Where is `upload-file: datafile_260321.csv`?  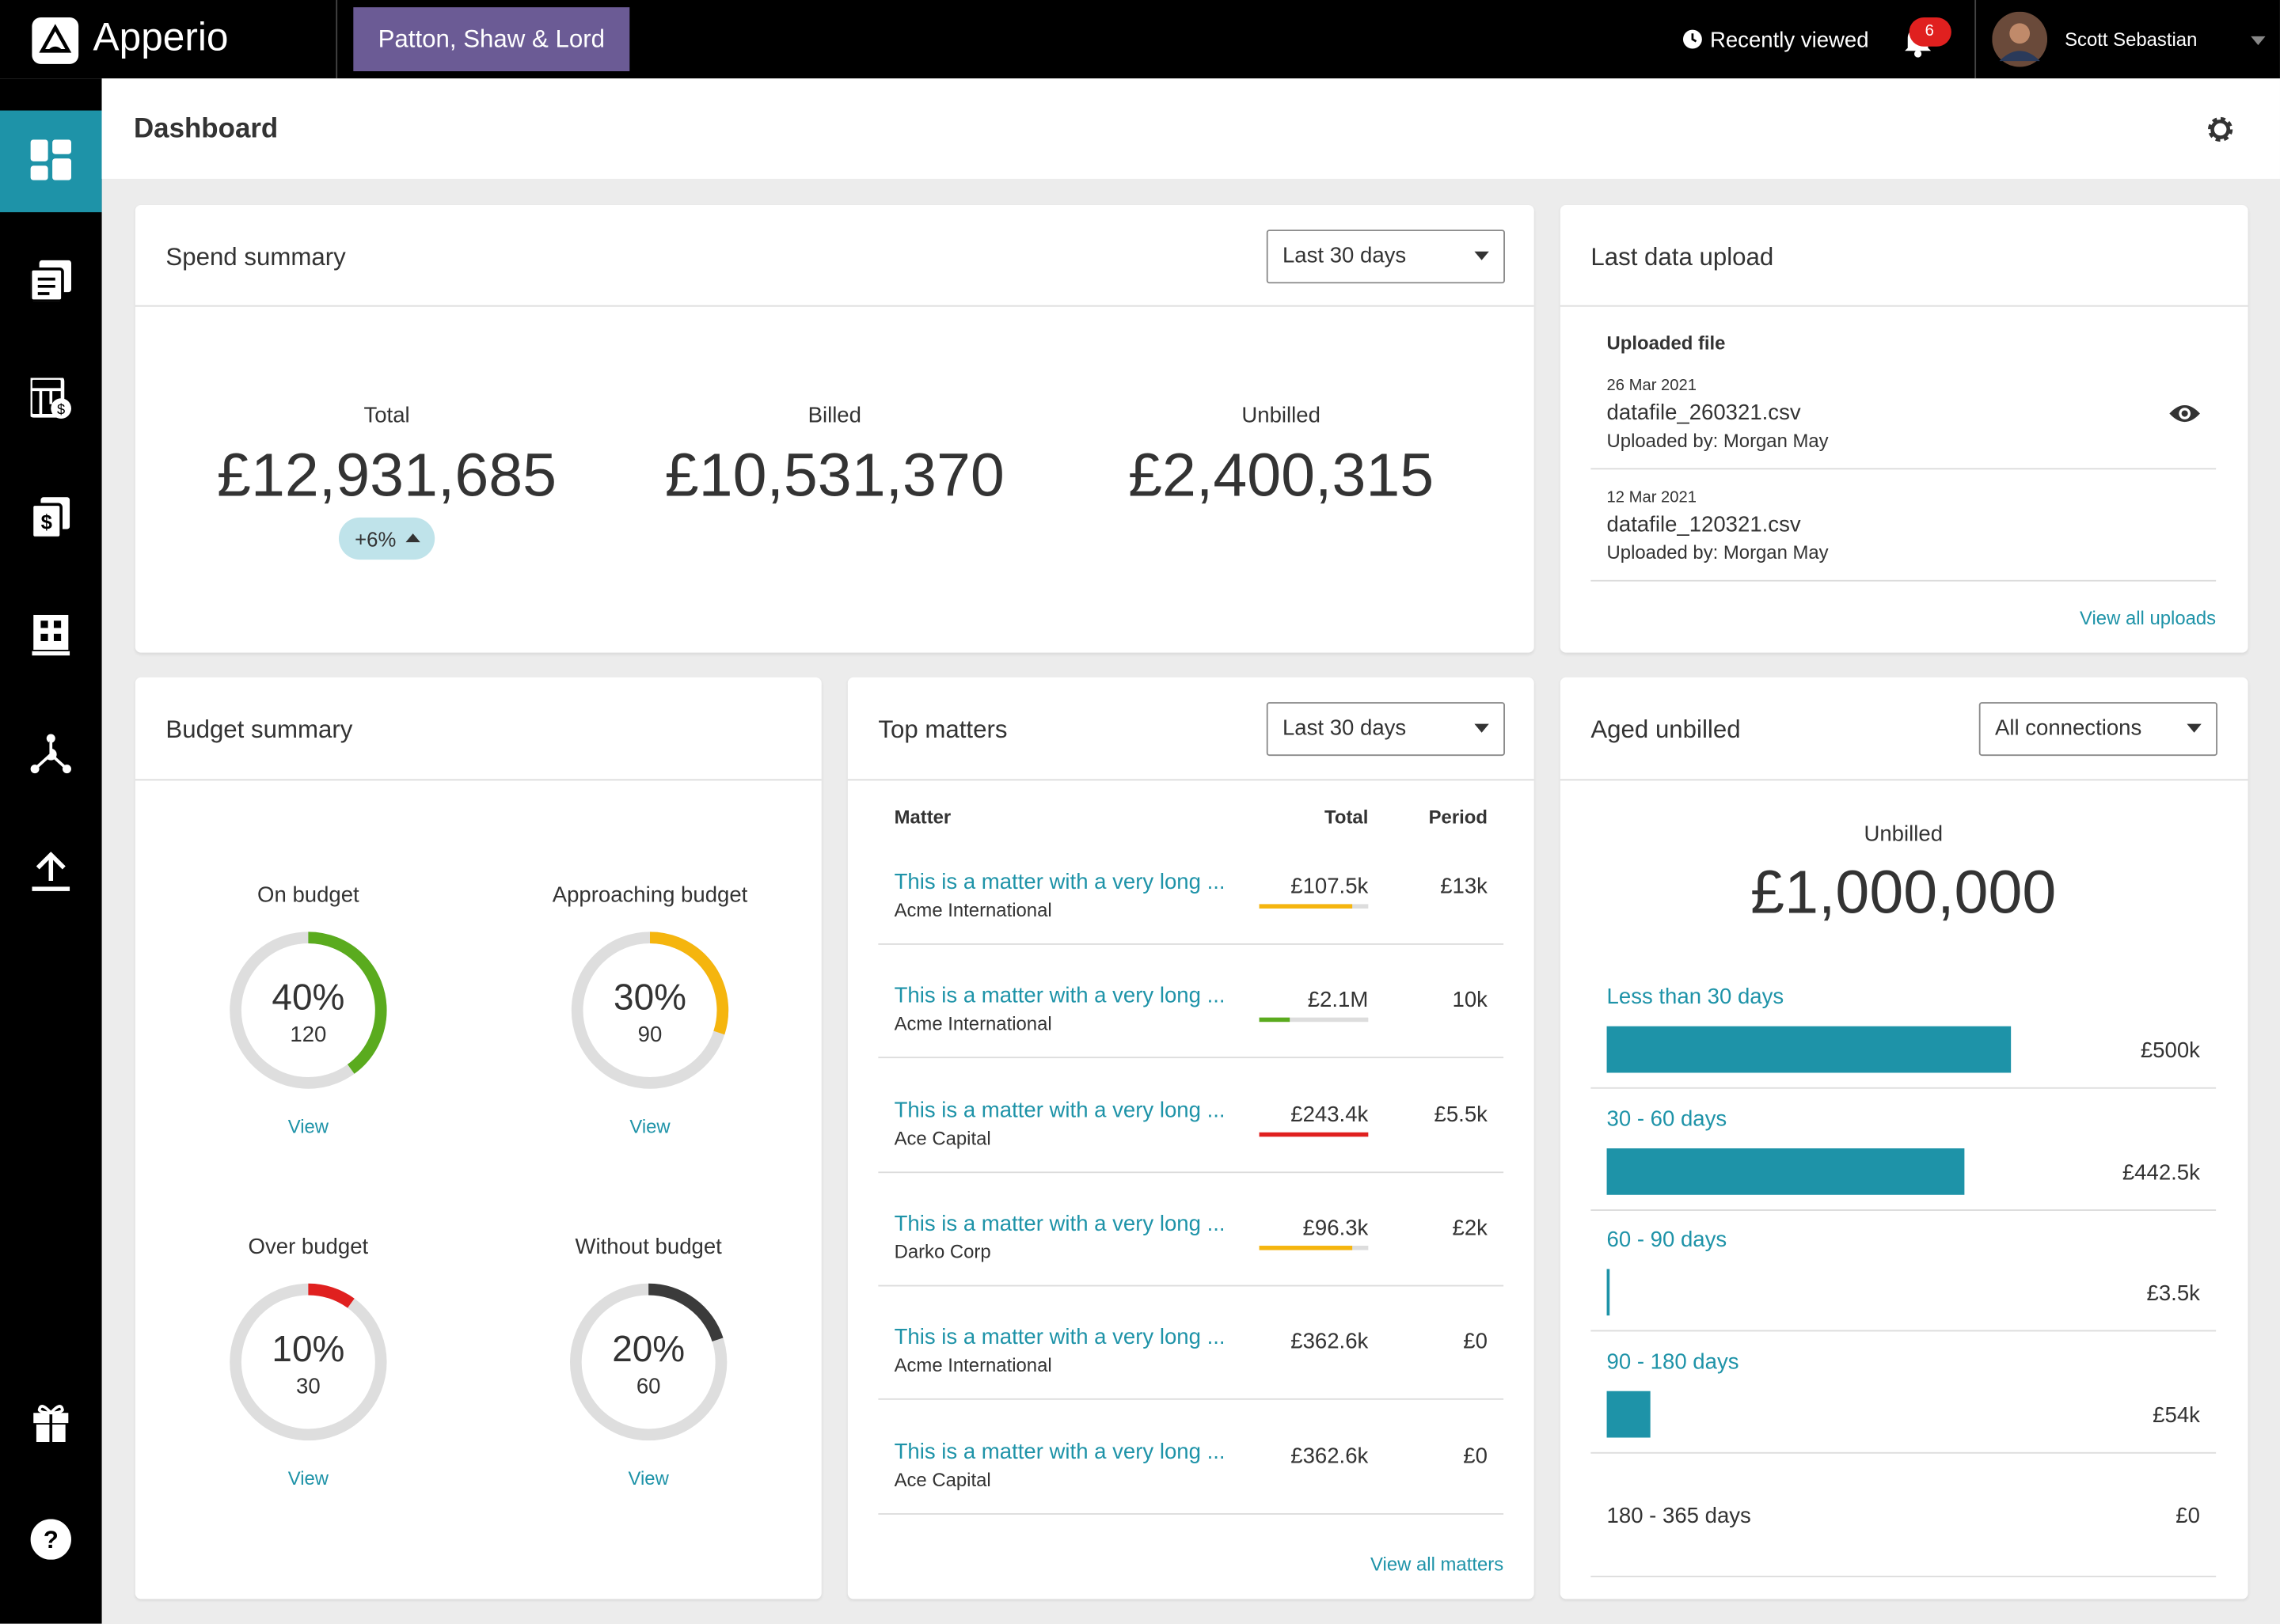
upload-file: datafile_260321.csv is located at coordinates (1703, 413).